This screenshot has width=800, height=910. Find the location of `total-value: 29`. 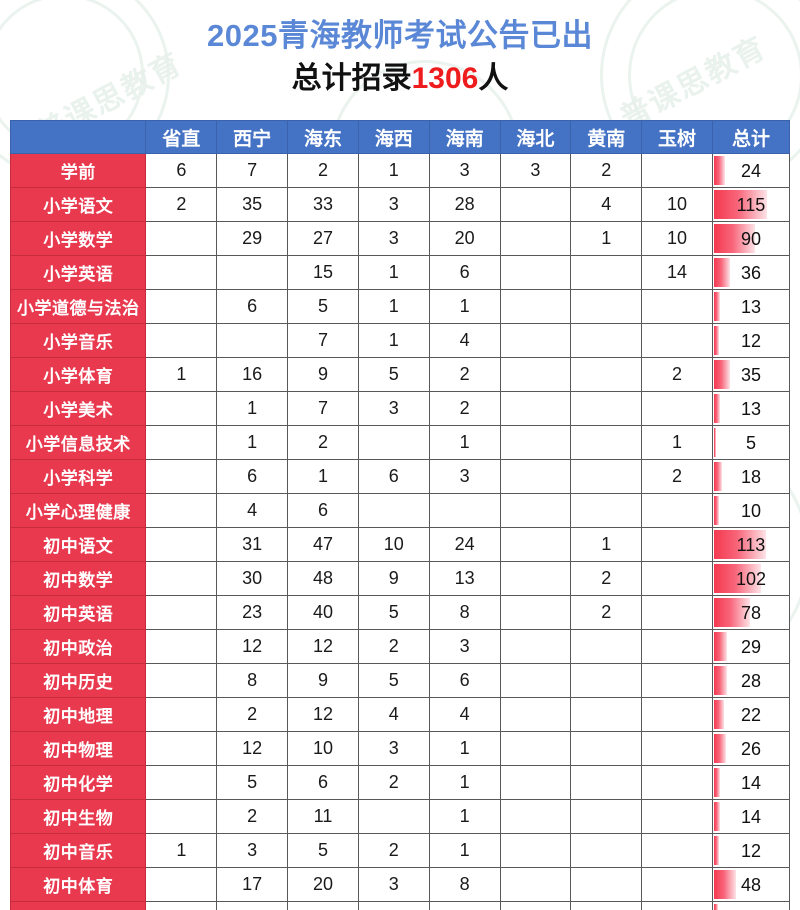

total-value: 29 is located at coordinates (750, 646).